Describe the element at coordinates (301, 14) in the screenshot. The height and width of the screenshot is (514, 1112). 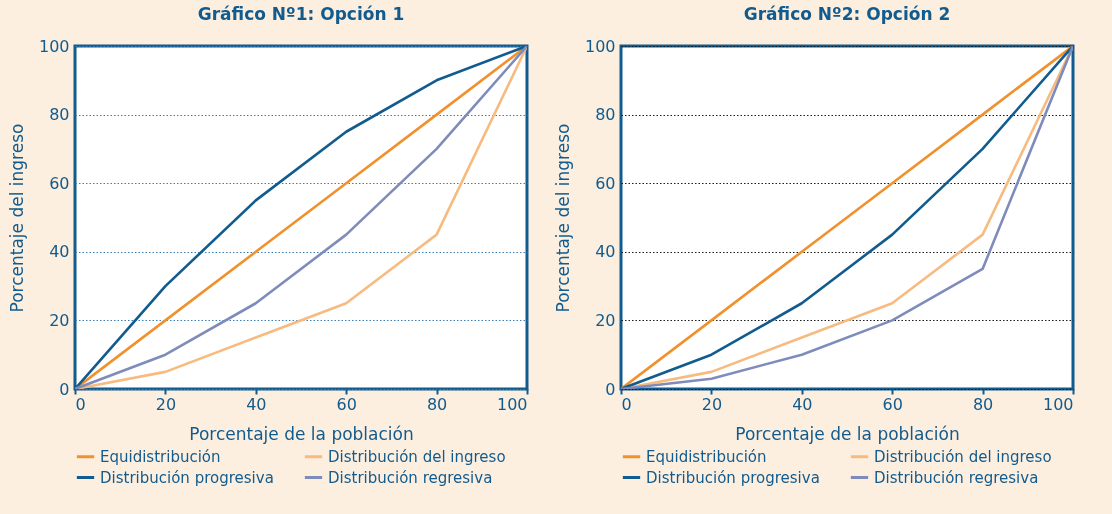
I see `chart-title: Gráfico Nº1: Opción 1` at that location.